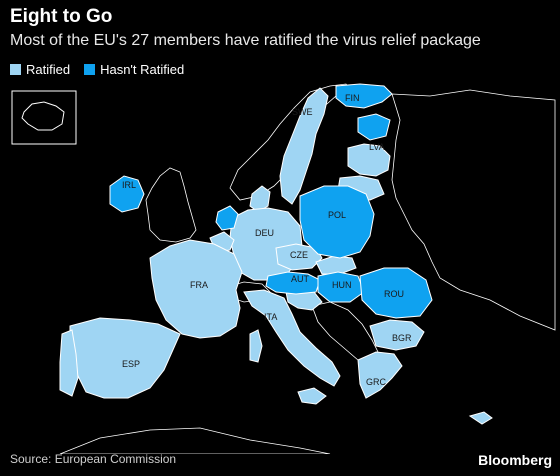  I want to click on legend-swatch-ratified, so click(15, 69).